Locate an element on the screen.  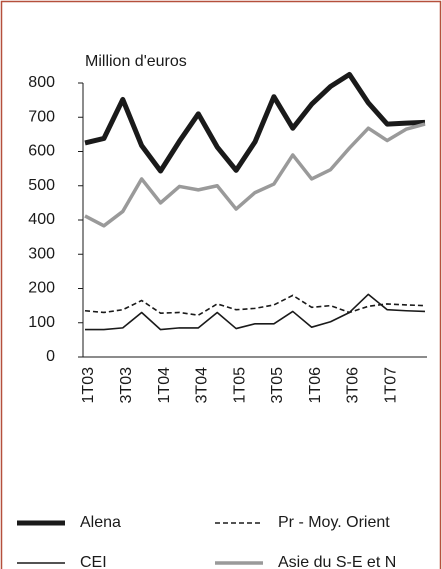
x-tick-label: 3T05 is located at coordinates (277, 385).